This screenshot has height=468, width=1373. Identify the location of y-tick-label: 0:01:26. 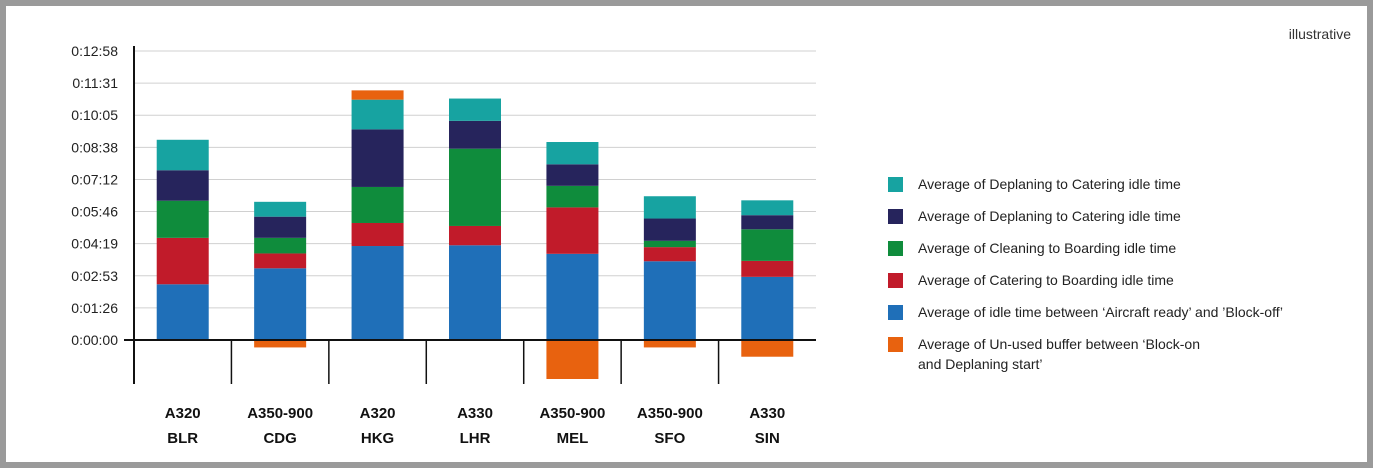
(94, 308).